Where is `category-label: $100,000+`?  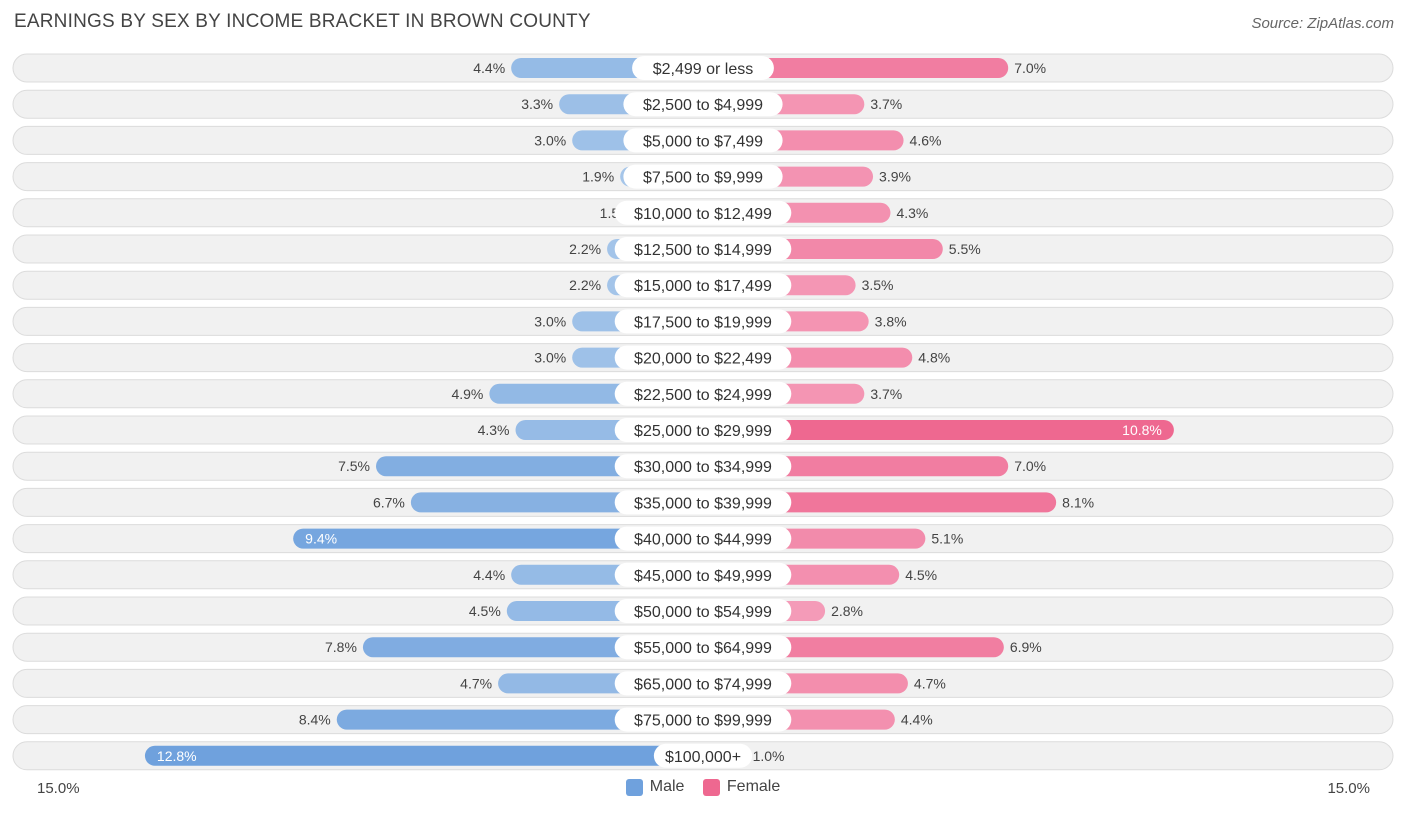 category-label: $100,000+ is located at coordinates (703, 757).